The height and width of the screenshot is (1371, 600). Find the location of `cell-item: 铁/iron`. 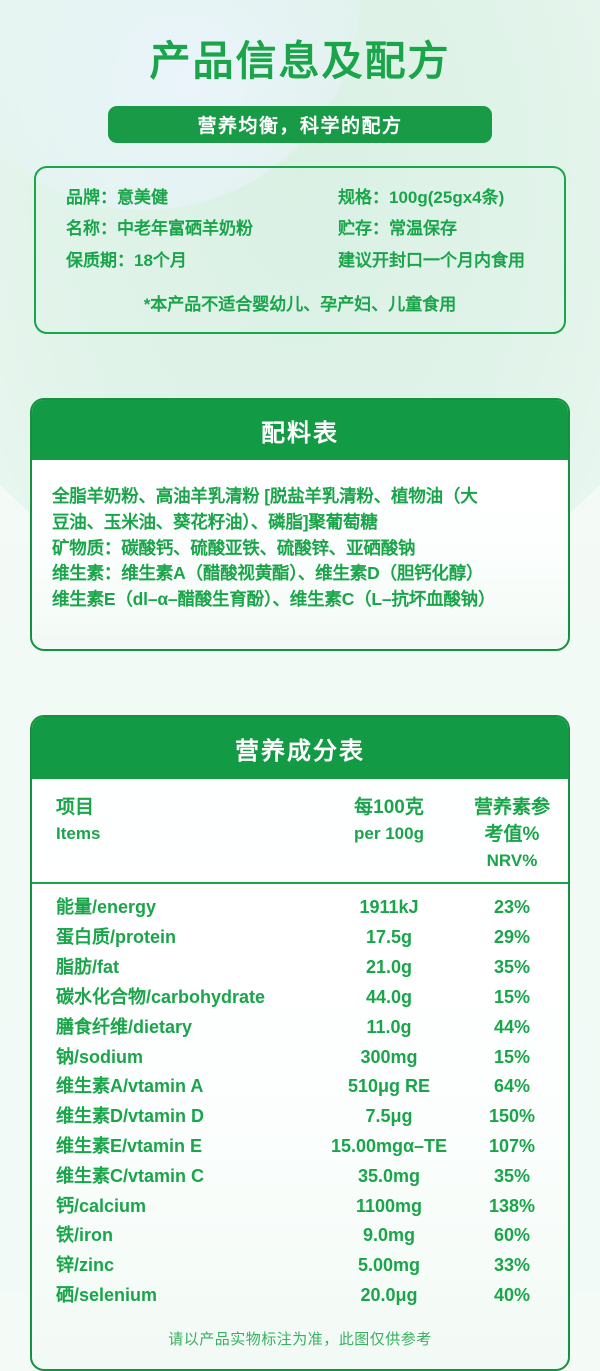

cell-item: 铁/iron is located at coordinates (84, 1235).